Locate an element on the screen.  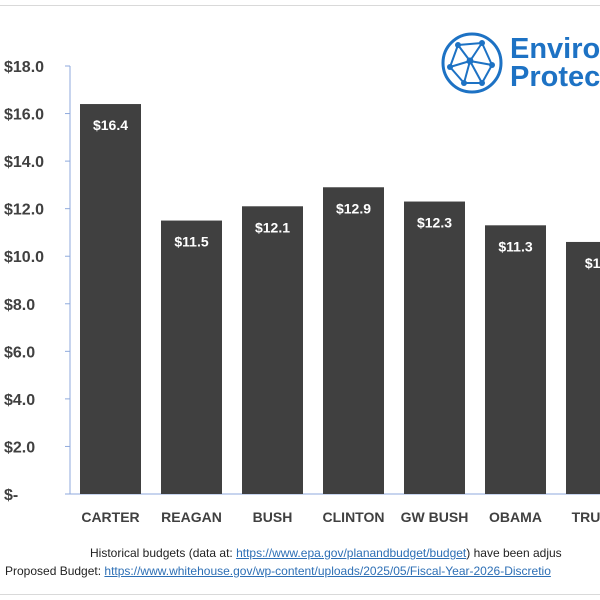
category-label: CLINTON is located at coordinates (354, 517).